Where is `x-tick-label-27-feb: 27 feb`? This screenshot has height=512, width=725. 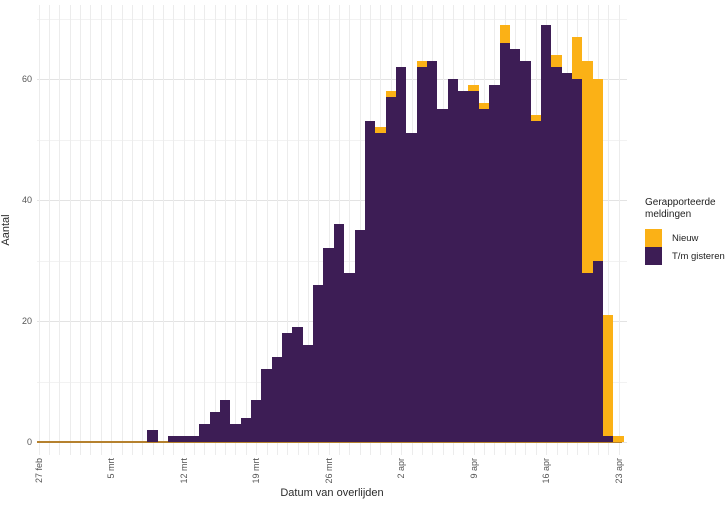
x-tick-label-27-feb: 27 feb is located at coordinates (39, 471).